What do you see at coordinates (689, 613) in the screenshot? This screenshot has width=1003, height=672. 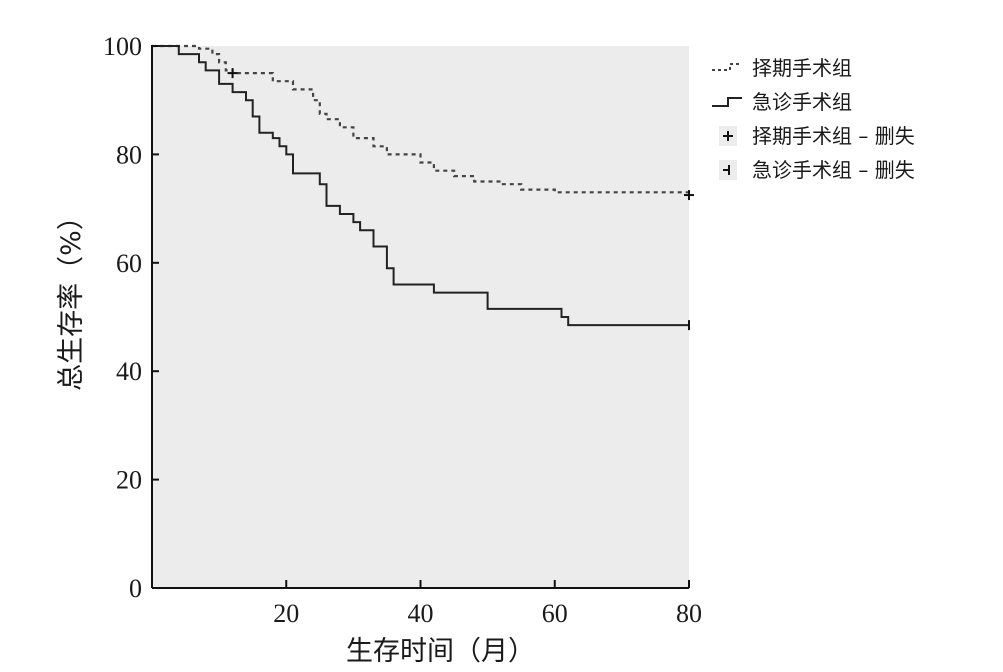 I see `x-tick-label: 80` at bounding box center [689, 613].